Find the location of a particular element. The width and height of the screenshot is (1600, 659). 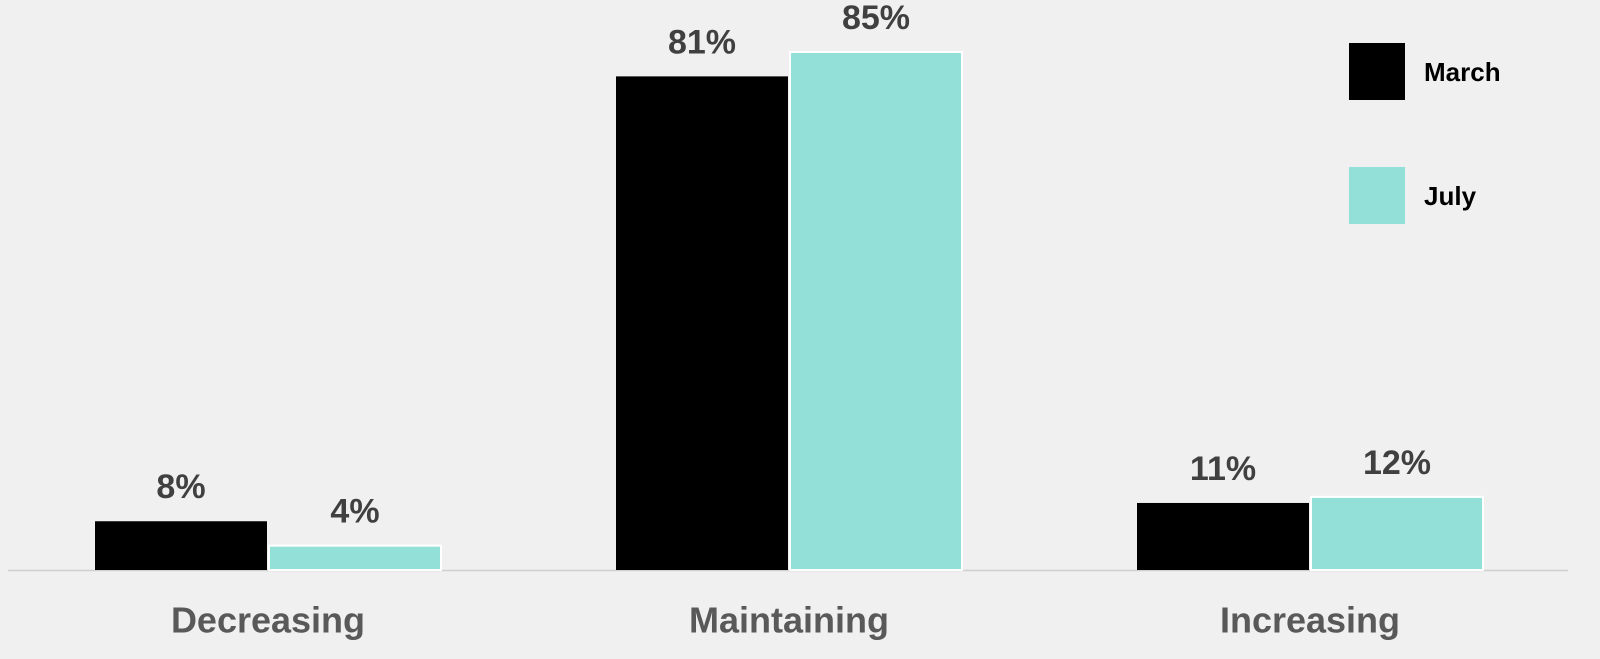

x-tick-label: Decreasing is located at coordinates (268, 620).